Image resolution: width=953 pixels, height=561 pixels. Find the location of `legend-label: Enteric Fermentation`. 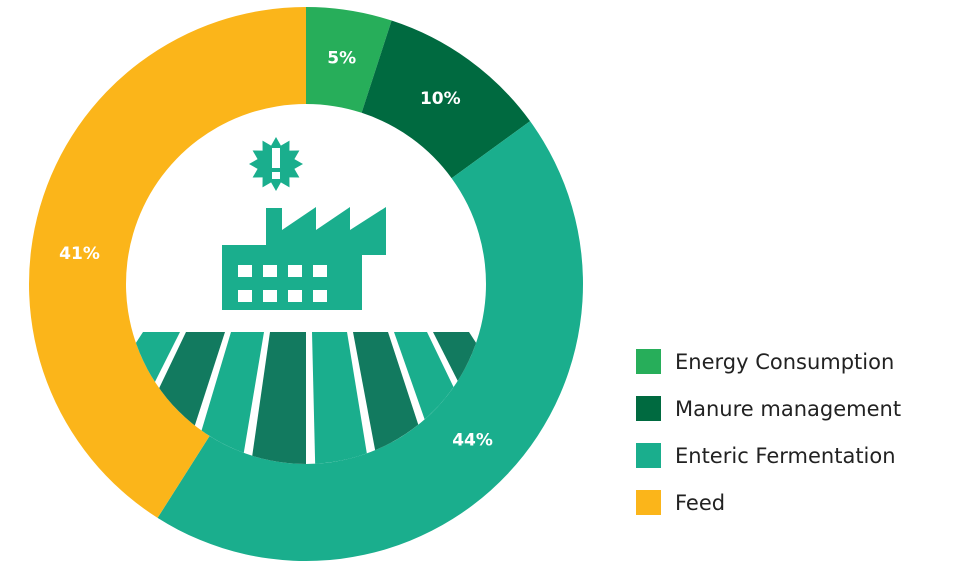

legend-label: Enteric Fermentation is located at coordinates (785, 456).